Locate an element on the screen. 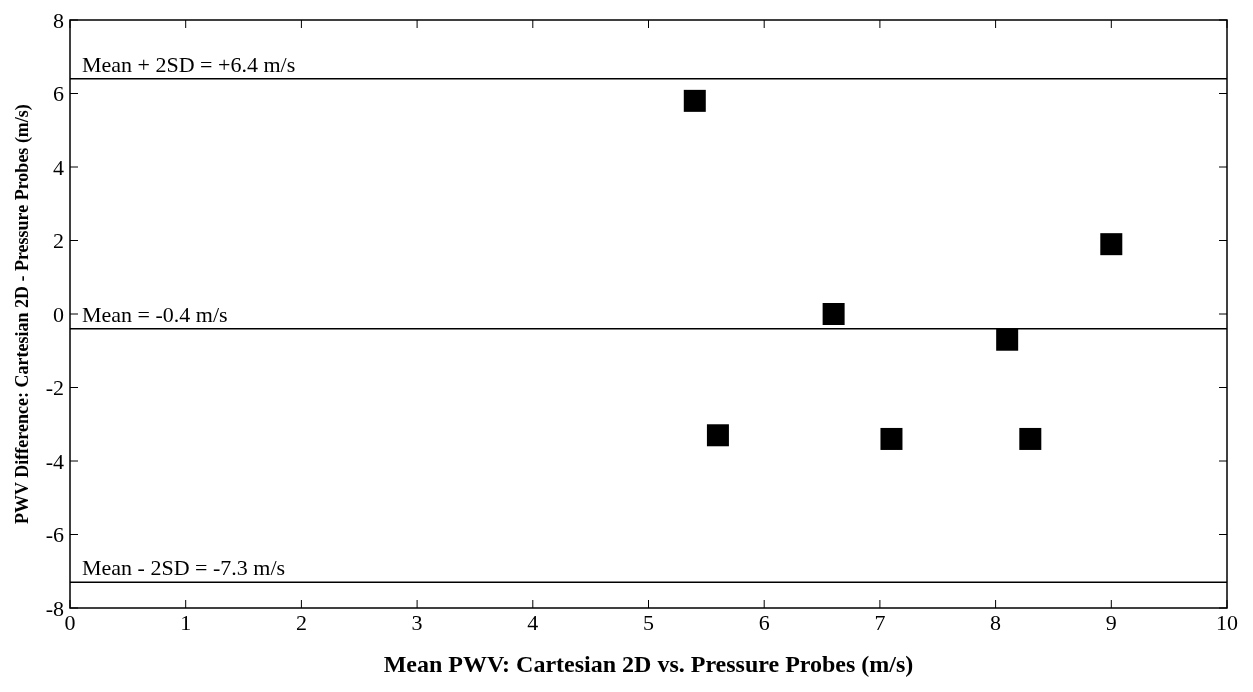 Image resolution: width=1253 pixels, height=692 pixels. x-tick-label: 5 is located at coordinates (648, 622).